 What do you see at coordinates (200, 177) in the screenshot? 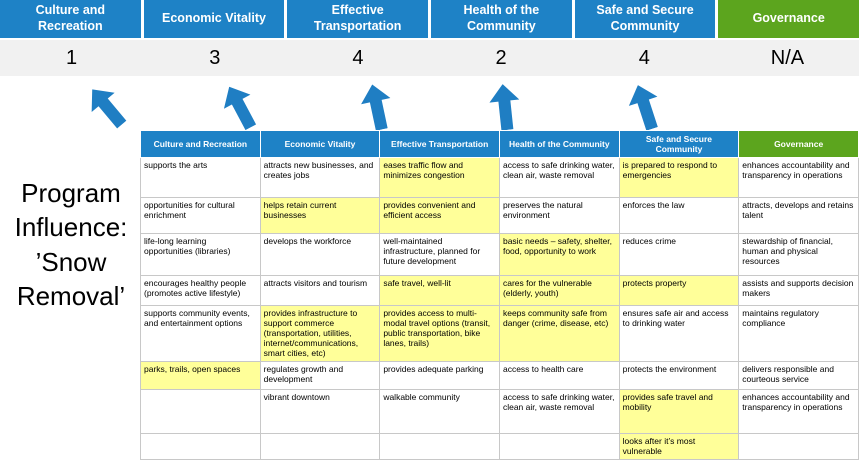
I see `matrix-cell: supports the arts` at bounding box center [200, 177].